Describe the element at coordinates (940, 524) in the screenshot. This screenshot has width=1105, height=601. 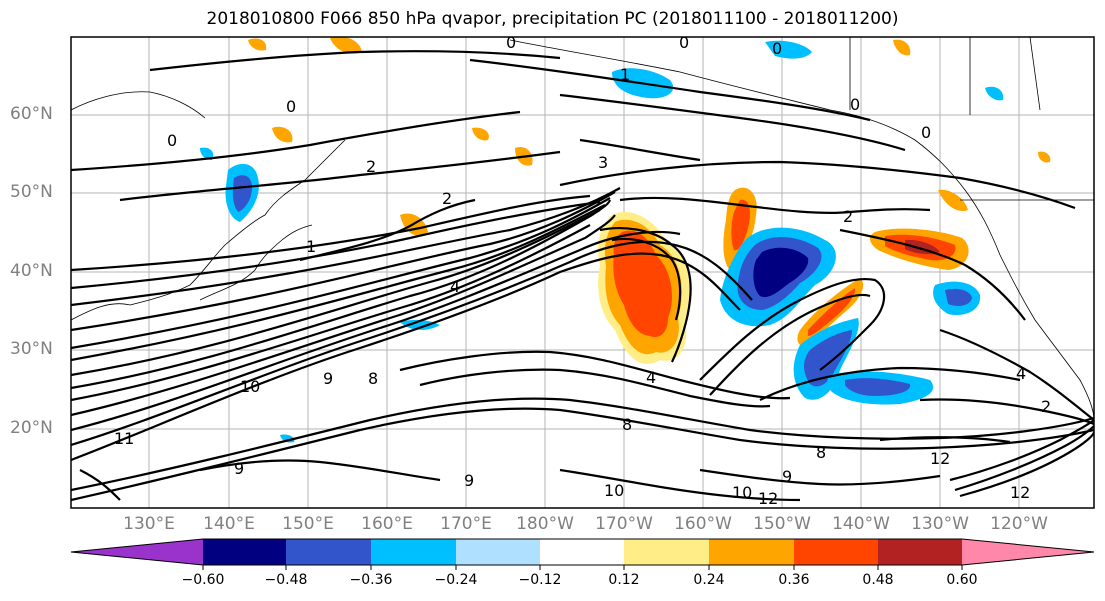
I see `lon-label: 130°W` at that location.